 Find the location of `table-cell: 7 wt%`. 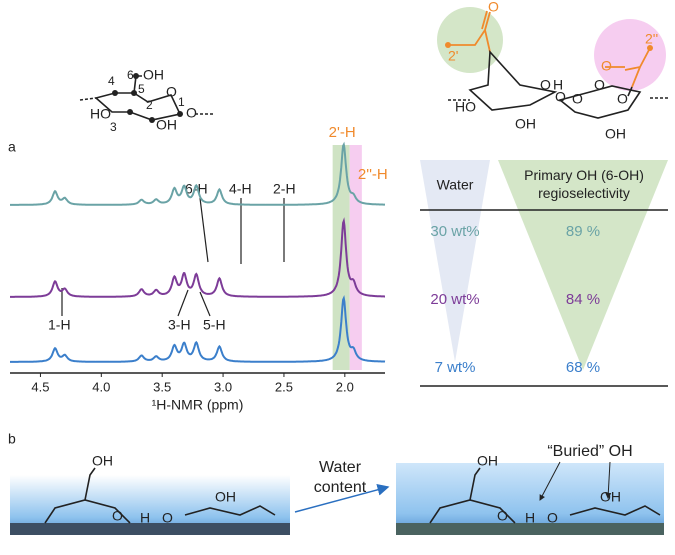

table-cell: 7 wt% is located at coordinates (455, 367).